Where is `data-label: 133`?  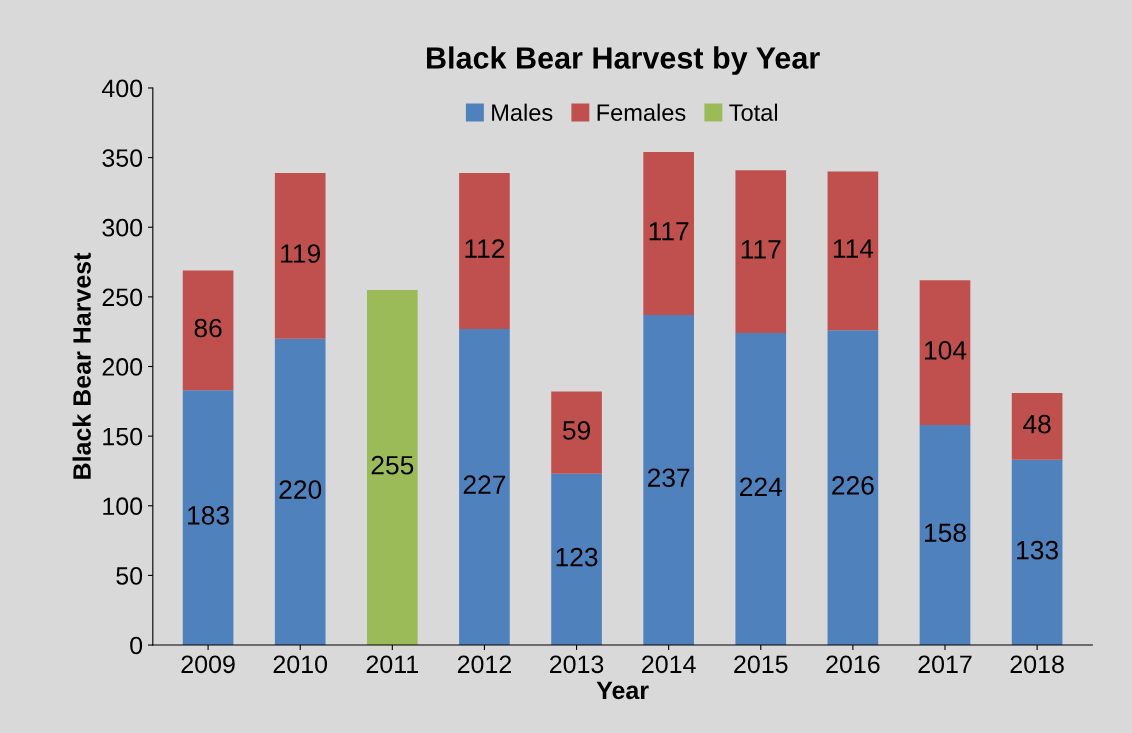 data-label: 133 is located at coordinates (1037, 550).